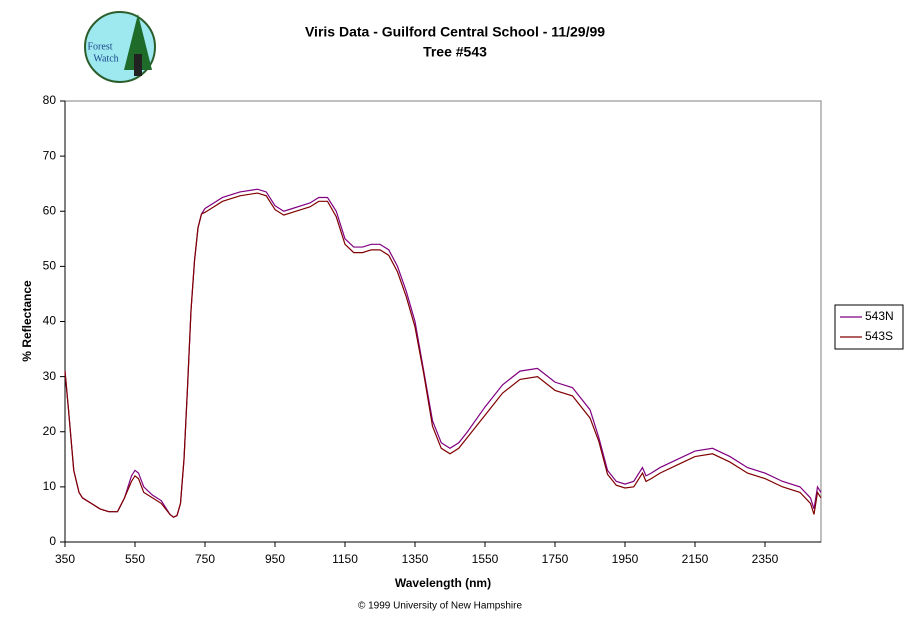  Describe the element at coordinates (440, 606) in the screenshot. I see `footer: © 1999 University of New Hampshire` at that location.